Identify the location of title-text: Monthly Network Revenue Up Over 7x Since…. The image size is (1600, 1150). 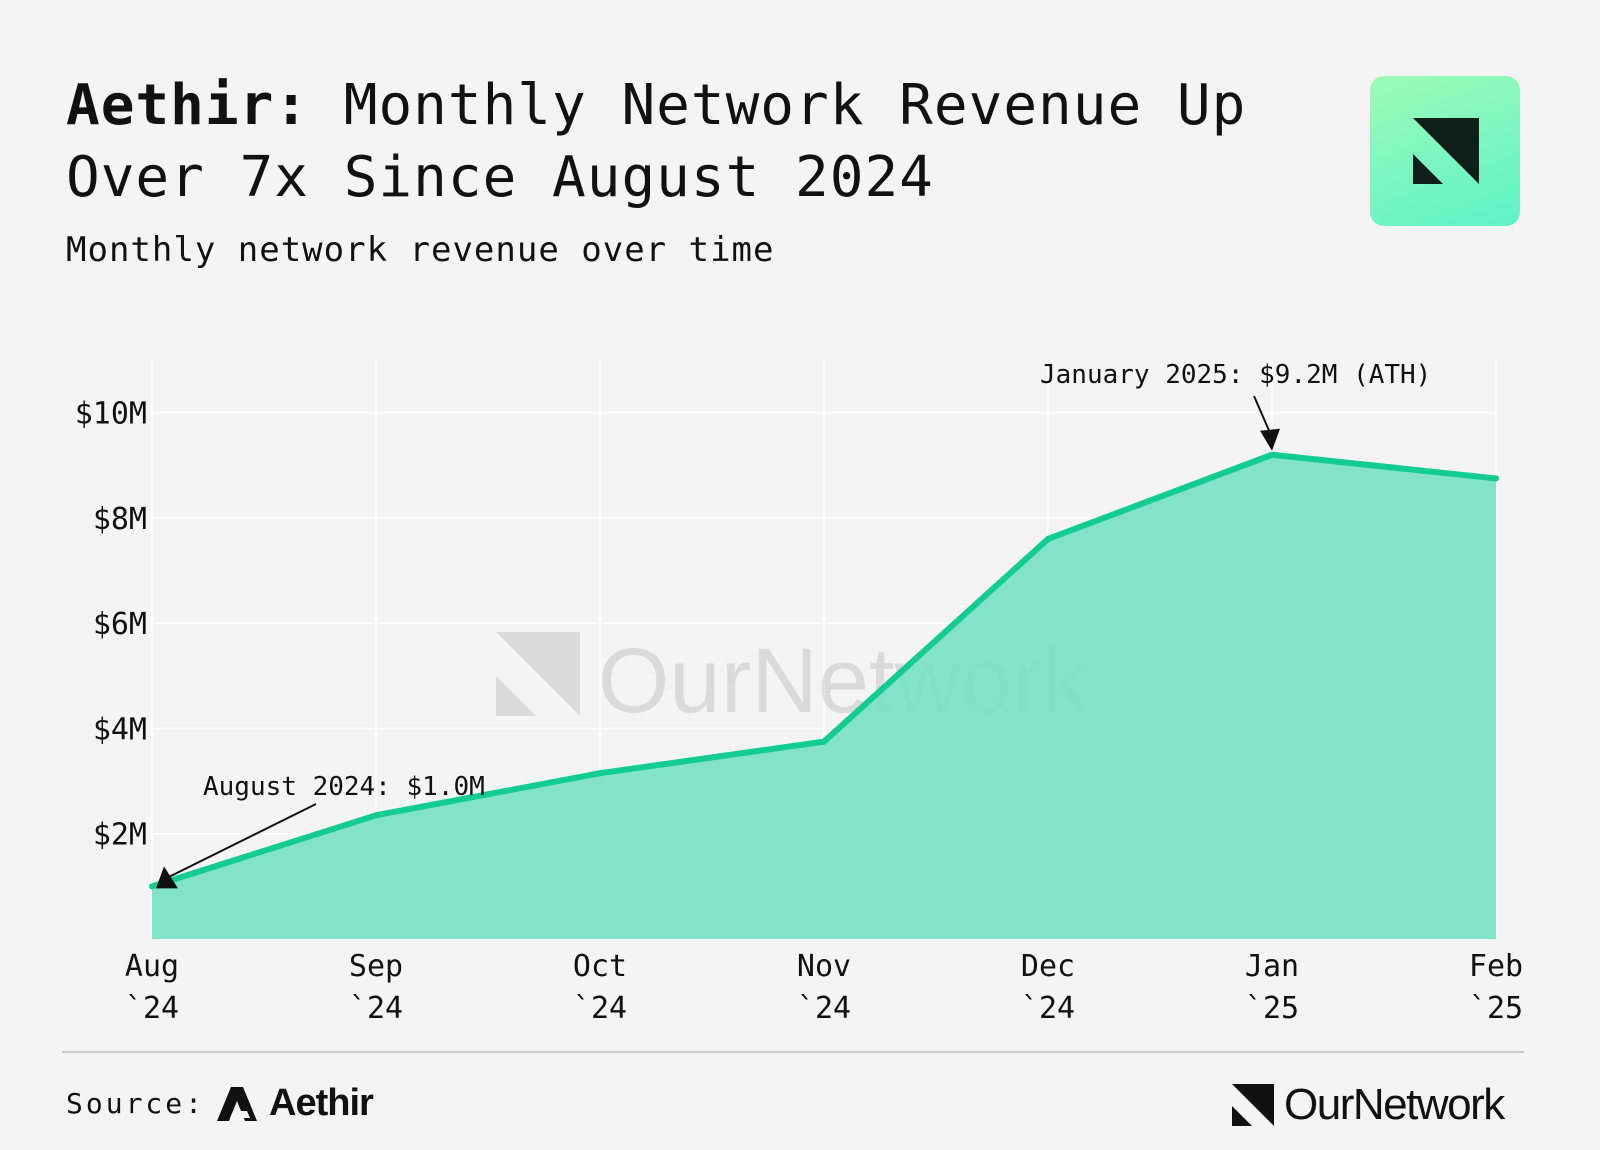
(656, 141).